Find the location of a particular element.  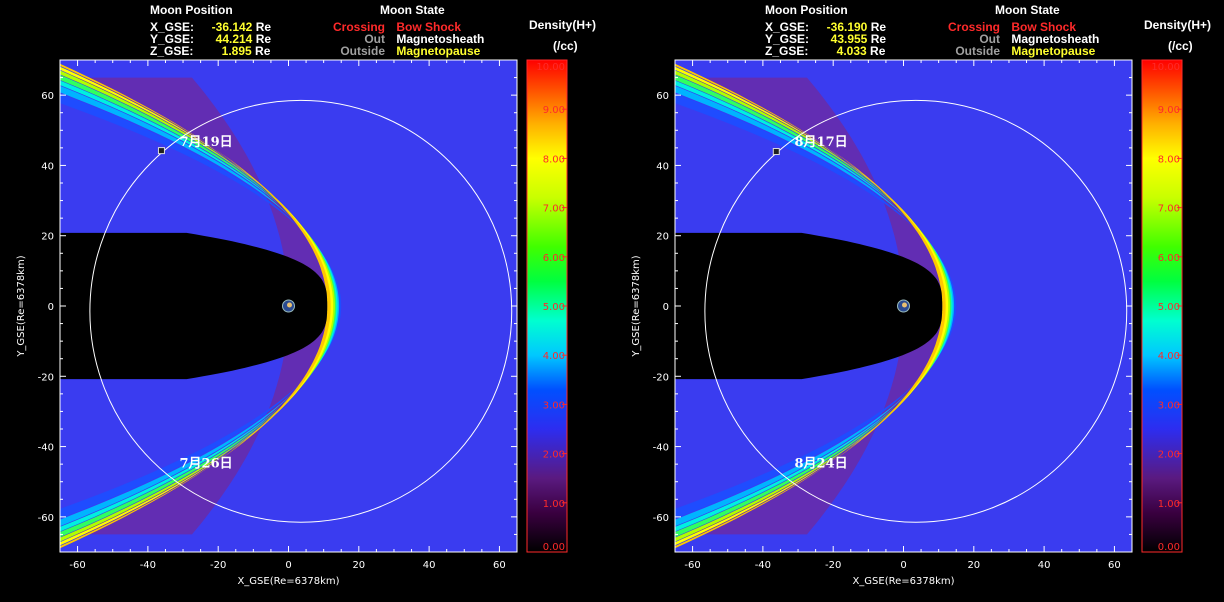

z-gse-value: 4.033 is located at coordinates (851, 51).